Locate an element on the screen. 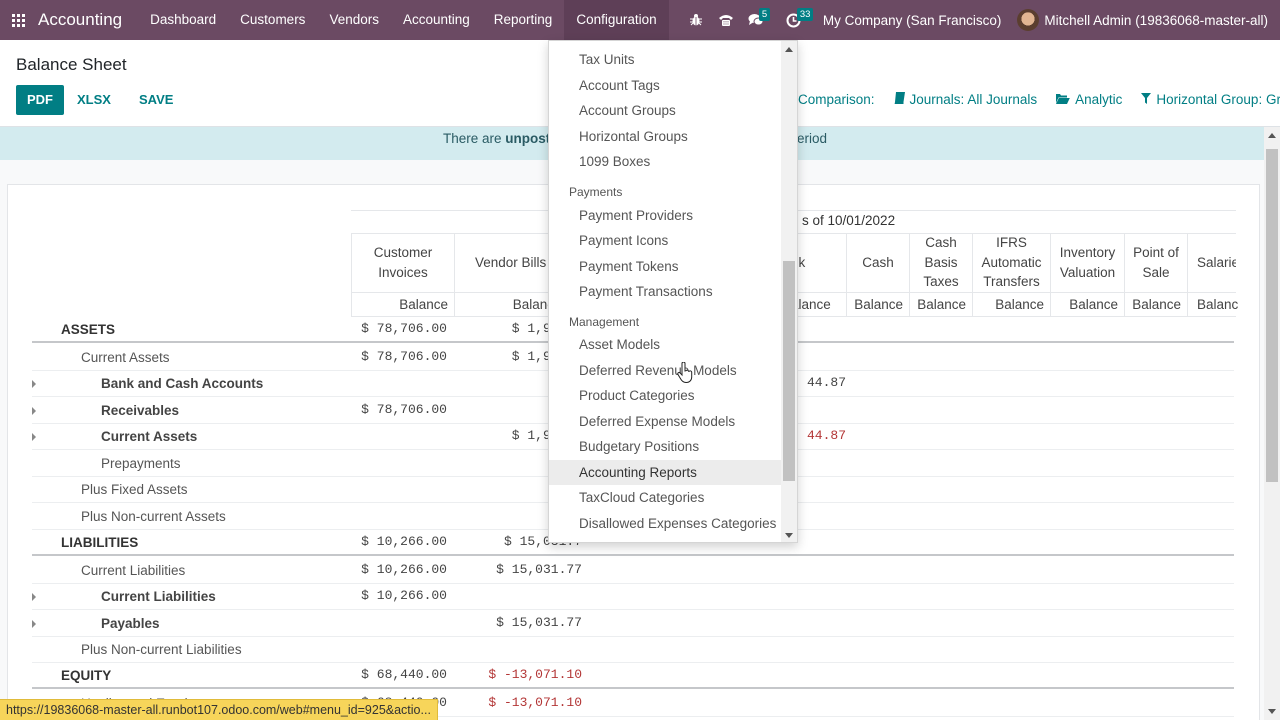 The image size is (1280, 720). row-label: Bank and Cash Accounts is located at coordinates (182, 383).